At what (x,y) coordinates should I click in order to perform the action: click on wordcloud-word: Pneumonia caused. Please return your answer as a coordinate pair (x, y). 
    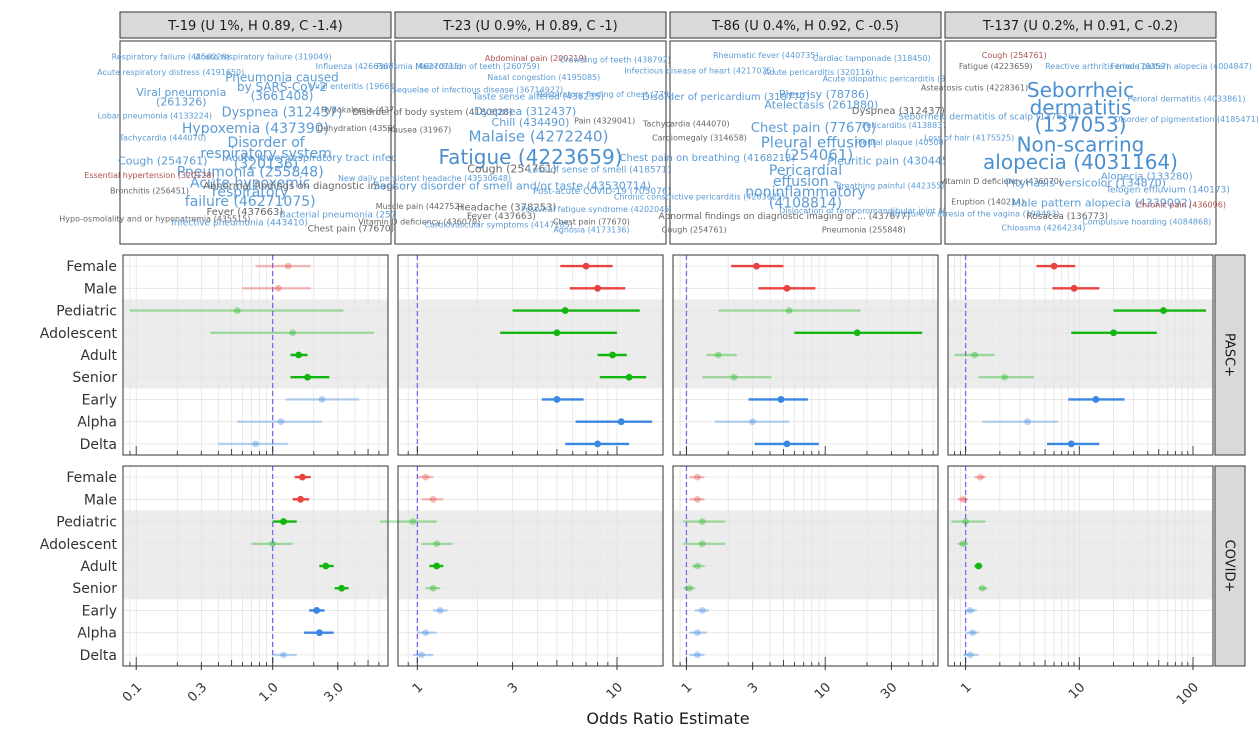
    Looking at the image, I should click on (282, 77).